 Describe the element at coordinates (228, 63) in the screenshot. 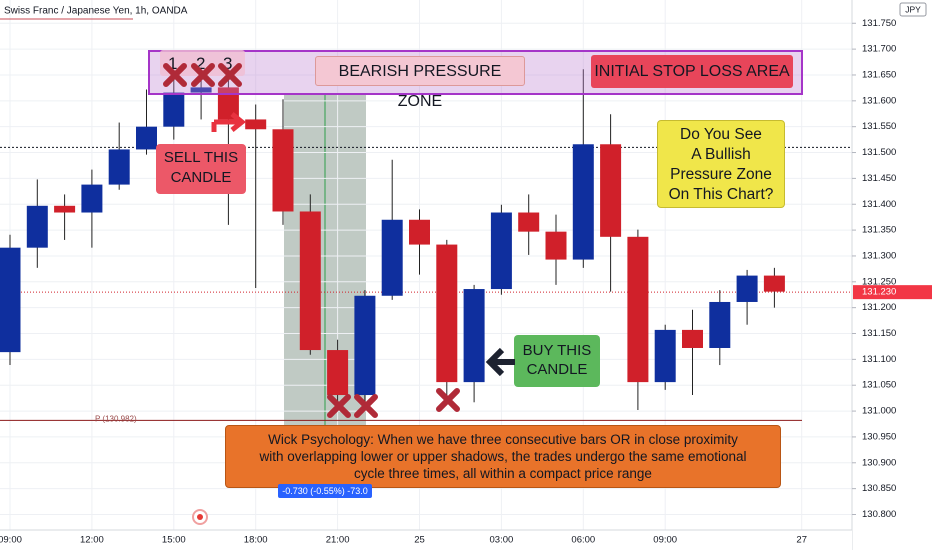

I see `annotation: 3` at that location.